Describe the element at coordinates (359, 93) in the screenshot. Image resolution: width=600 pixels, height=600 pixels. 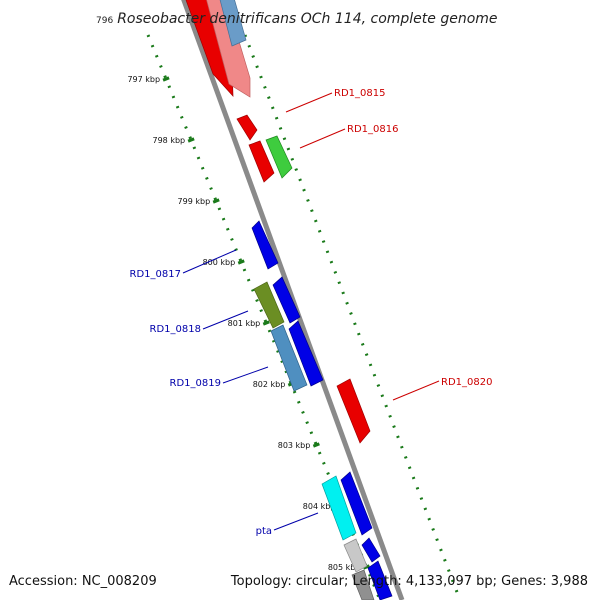
I see `gene-label-rd1-0815: RD1_0815` at that location.